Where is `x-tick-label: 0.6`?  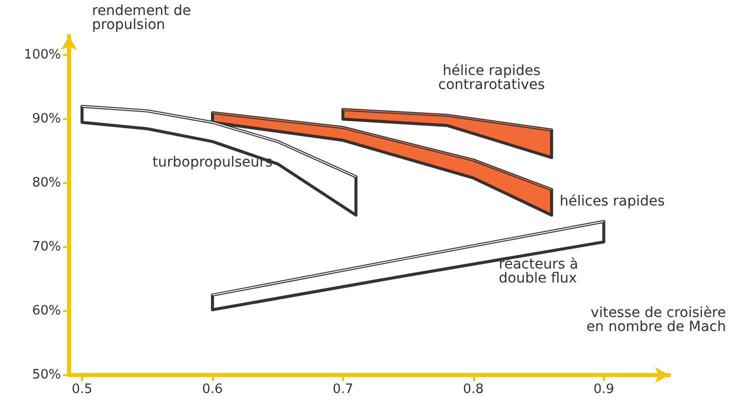
x-tick-label: 0.6 is located at coordinates (212, 389).